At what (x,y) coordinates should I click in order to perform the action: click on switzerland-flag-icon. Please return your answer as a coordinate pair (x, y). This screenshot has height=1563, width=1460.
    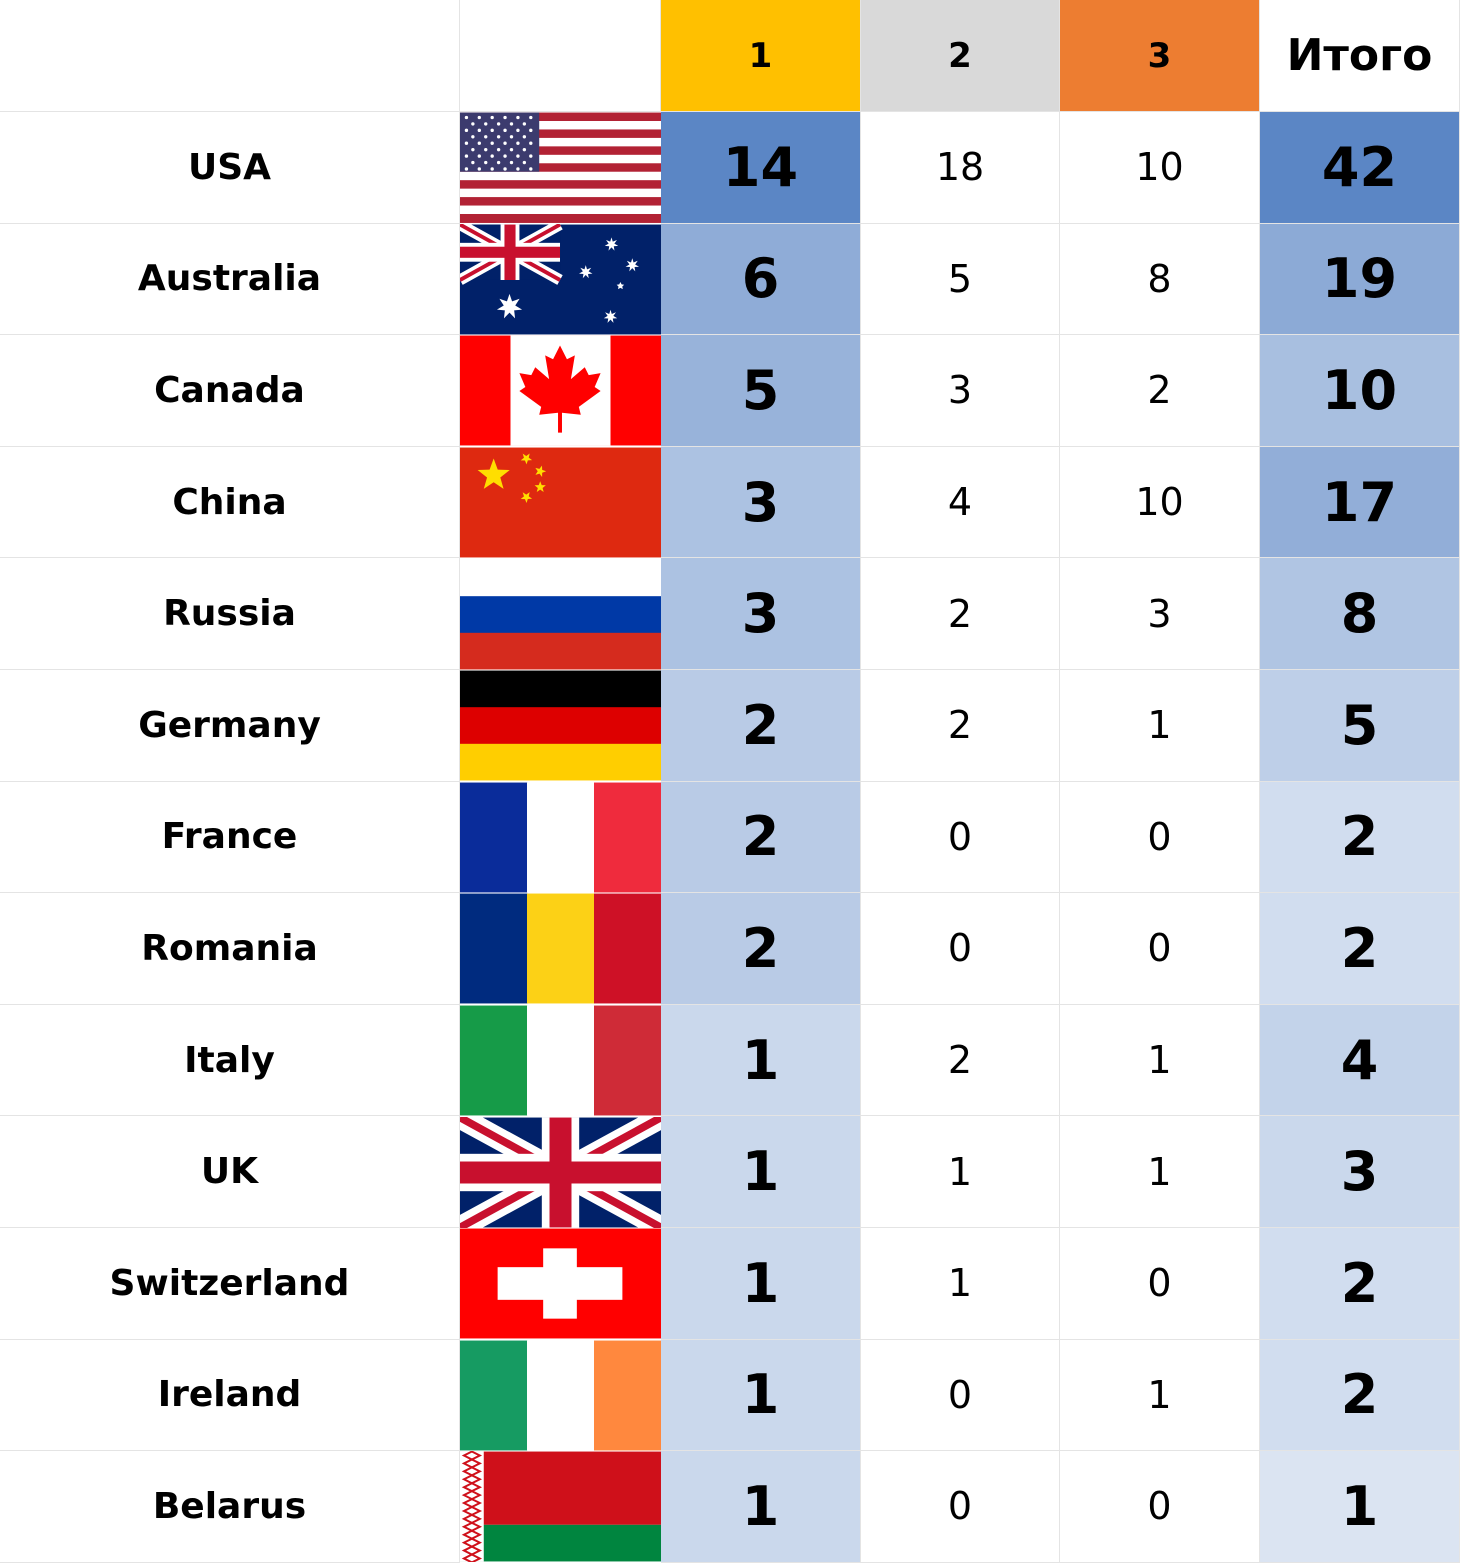
    Looking at the image, I should click on (560, 1284).